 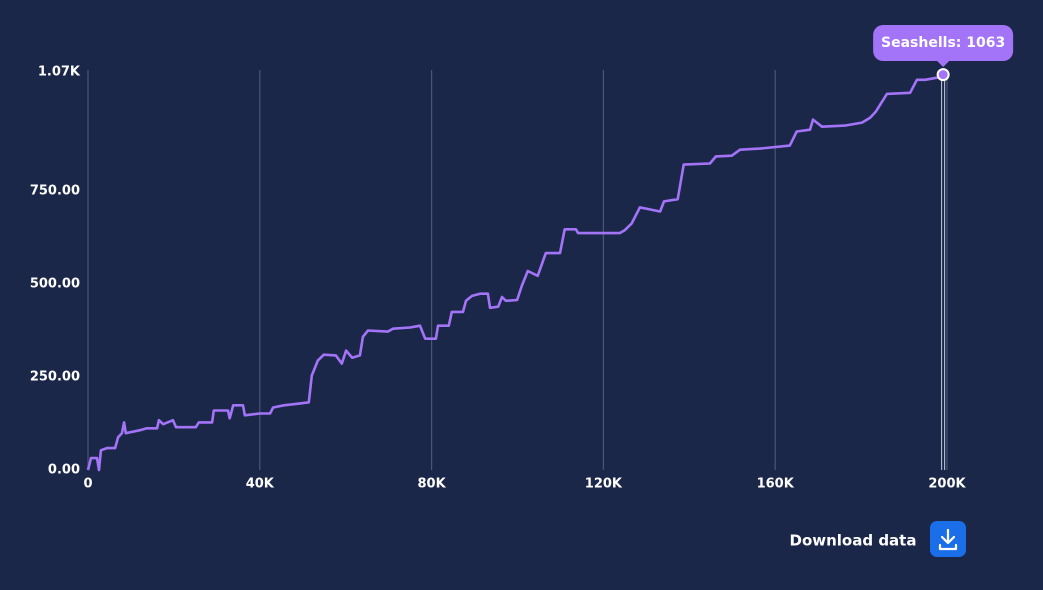 I want to click on download-icon, so click(x=948, y=539).